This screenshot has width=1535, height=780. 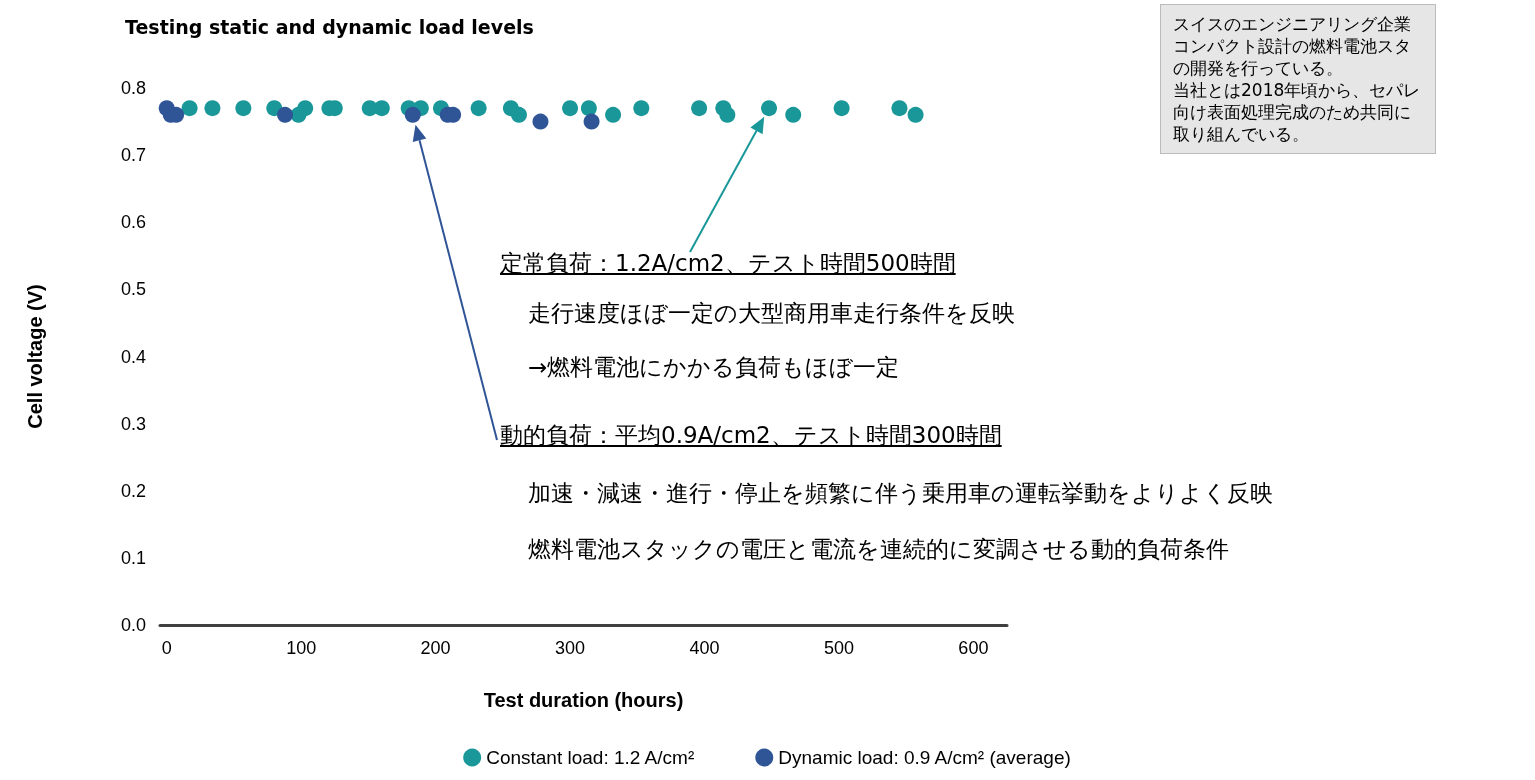 I want to click on chart-title: Testing static and dynamic load levels, so click(x=329, y=26).